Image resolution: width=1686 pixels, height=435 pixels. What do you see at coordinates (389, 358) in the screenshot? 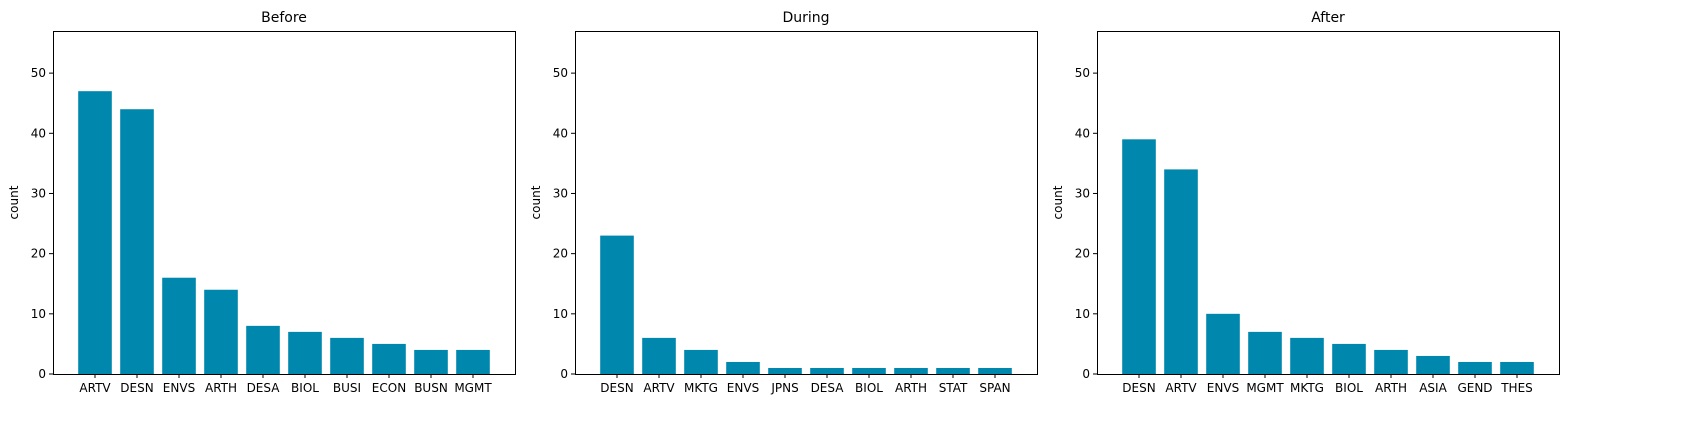
I see `bar-econ` at bounding box center [389, 358].